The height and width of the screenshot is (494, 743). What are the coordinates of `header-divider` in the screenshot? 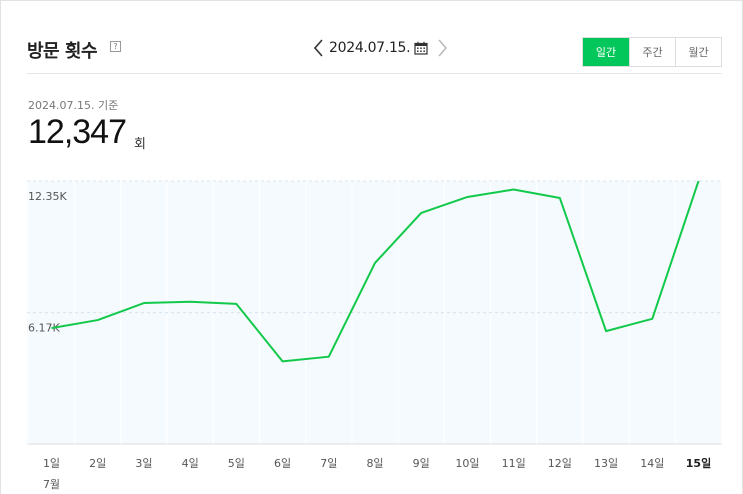 It's located at (374, 73).